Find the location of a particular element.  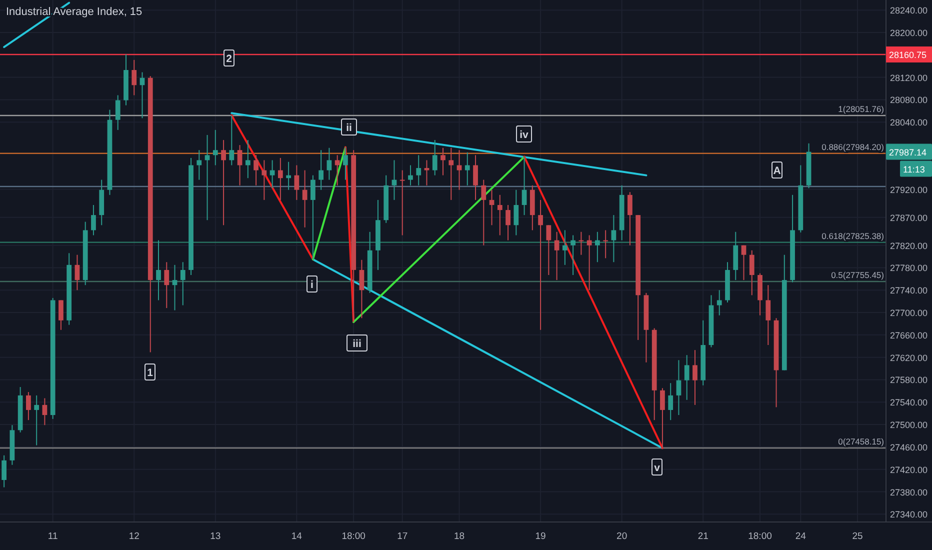

ref-line-label: 28160.75 is located at coordinates (908, 55).